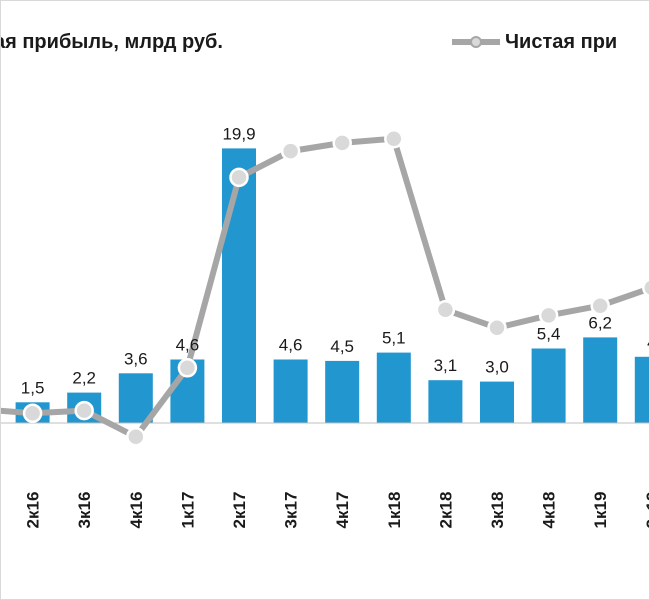  I want to click on line-point-4к17, so click(342, 143).